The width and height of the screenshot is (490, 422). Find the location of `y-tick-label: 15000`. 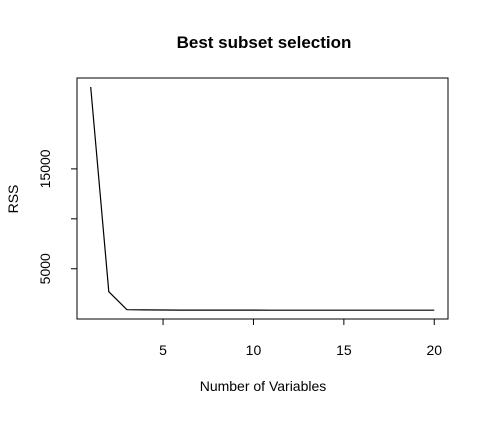

y-tick-label: 15000 is located at coordinates (45, 168).